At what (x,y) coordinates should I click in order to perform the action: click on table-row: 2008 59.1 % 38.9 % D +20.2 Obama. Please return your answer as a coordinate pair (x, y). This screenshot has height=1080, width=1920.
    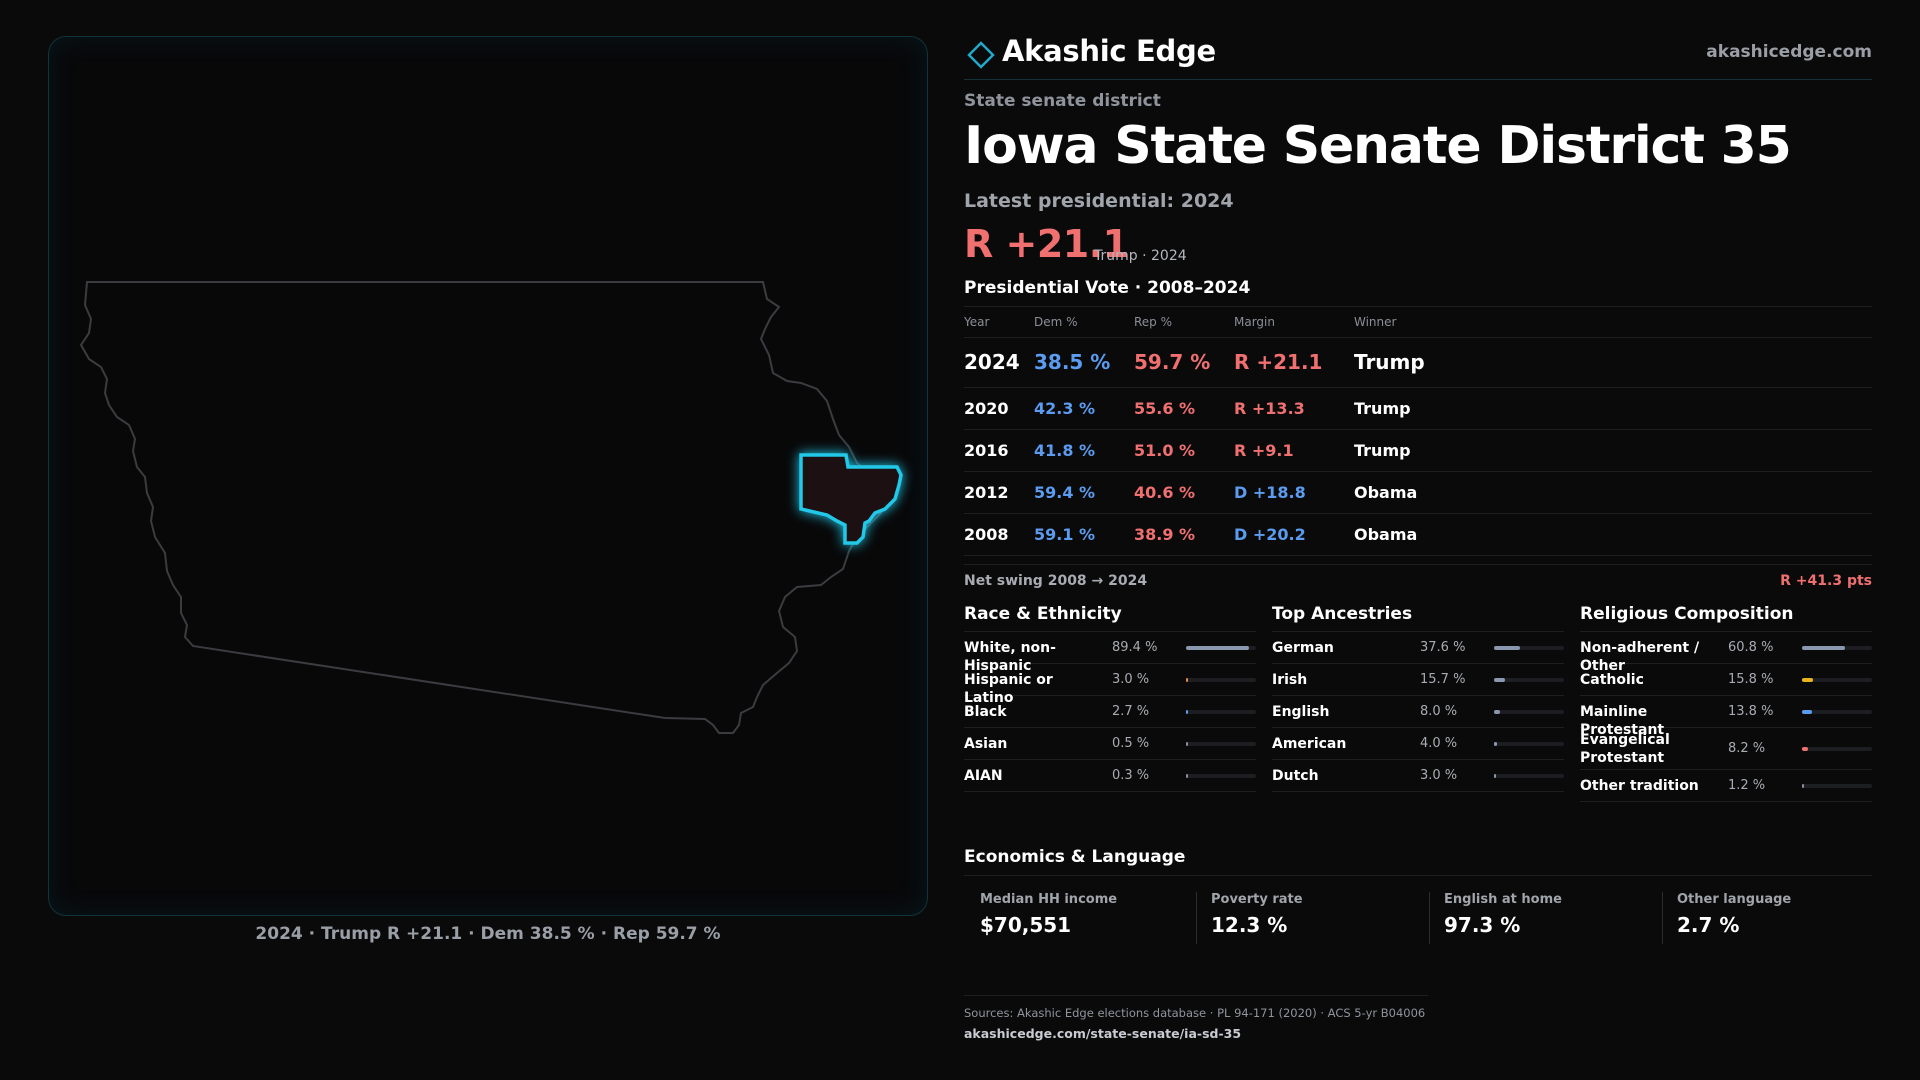
    Looking at the image, I should click on (1418, 535).